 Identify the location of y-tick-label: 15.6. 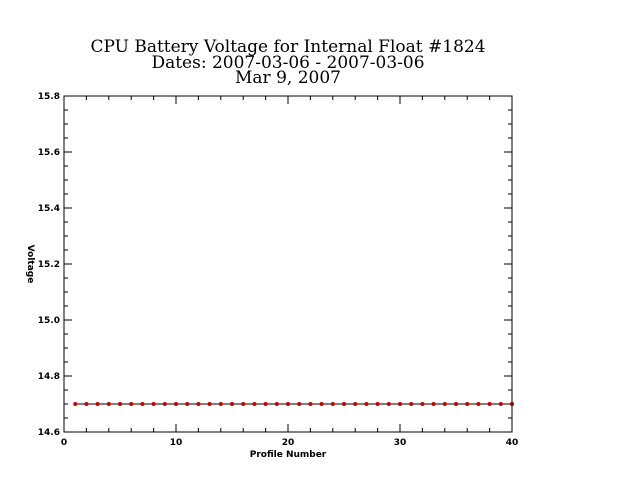
(49, 153).